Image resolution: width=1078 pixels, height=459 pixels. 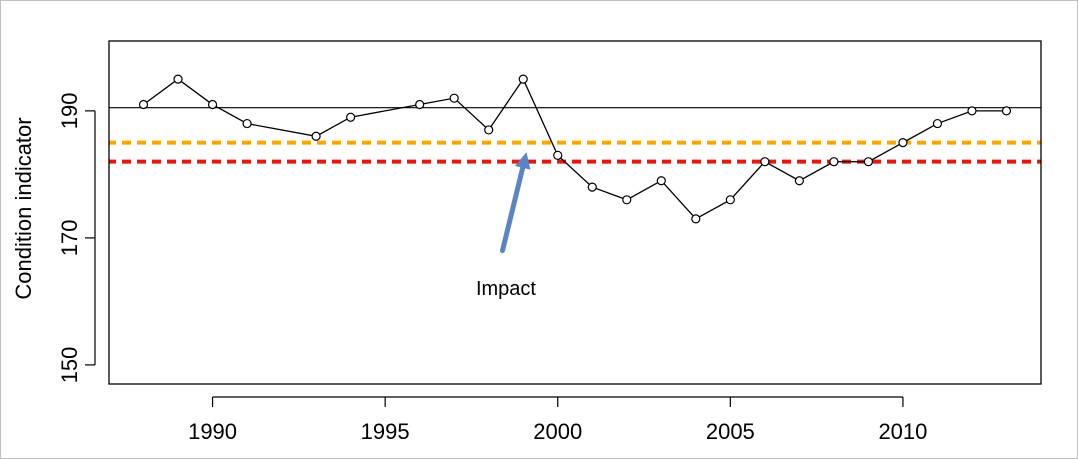 What do you see at coordinates (515, 203) in the screenshot?
I see `impact-arrow` at bounding box center [515, 203].